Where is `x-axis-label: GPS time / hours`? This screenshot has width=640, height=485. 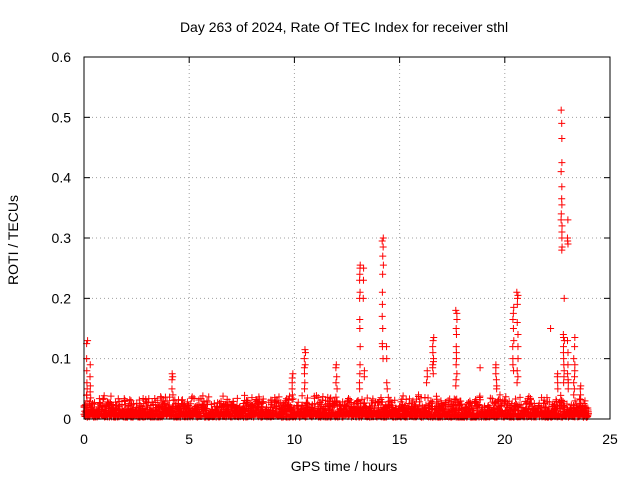 x-axis-label: GPS time / hours is located at coordinates (344, 466).